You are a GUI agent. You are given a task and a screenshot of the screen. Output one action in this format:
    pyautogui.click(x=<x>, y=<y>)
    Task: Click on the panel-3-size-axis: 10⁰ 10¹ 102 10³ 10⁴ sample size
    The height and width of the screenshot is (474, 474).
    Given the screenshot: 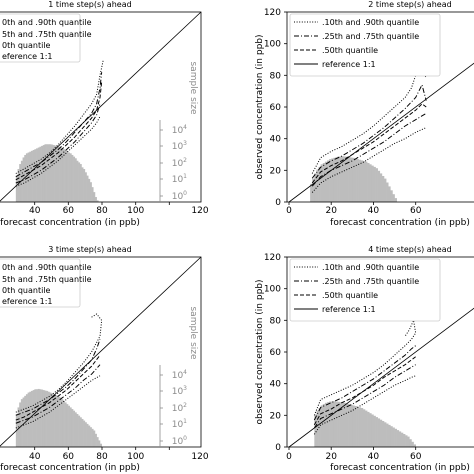 What is the action you would take?
    pyautogui.click(x=178, y=376)
    